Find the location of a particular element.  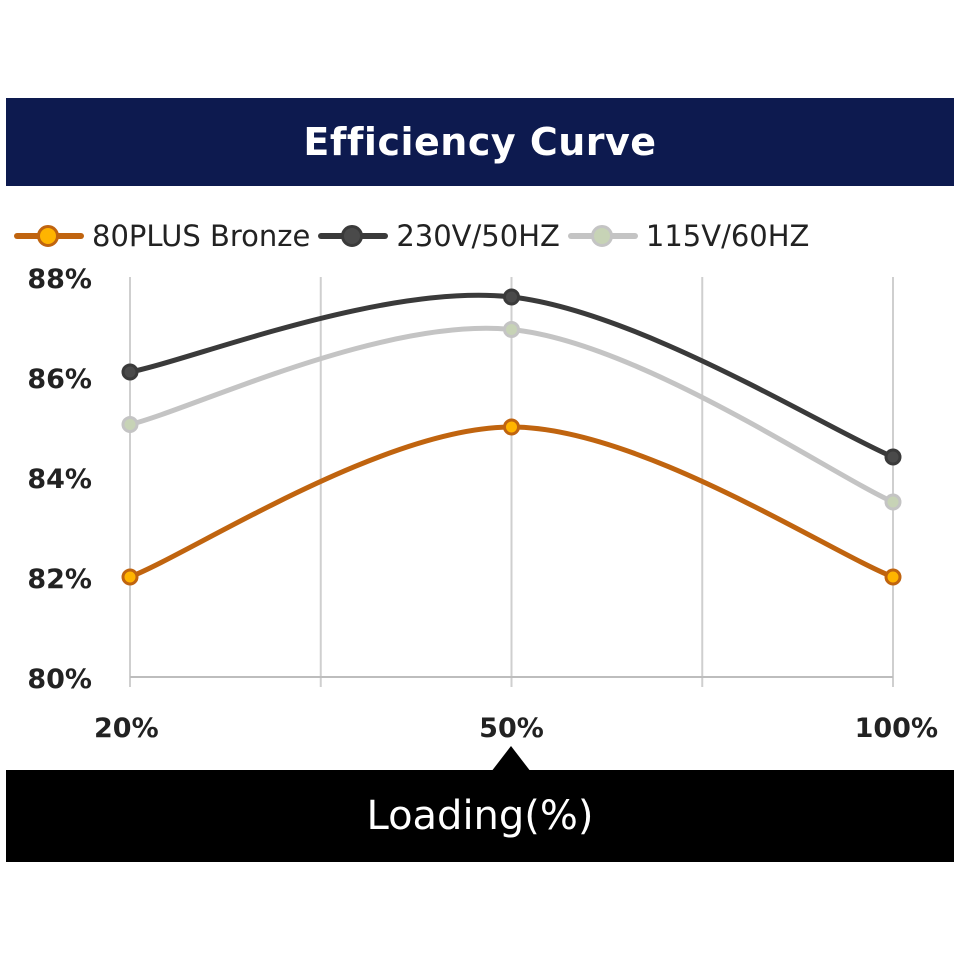

legend-marker-230v is located at coordinates (352, 236).